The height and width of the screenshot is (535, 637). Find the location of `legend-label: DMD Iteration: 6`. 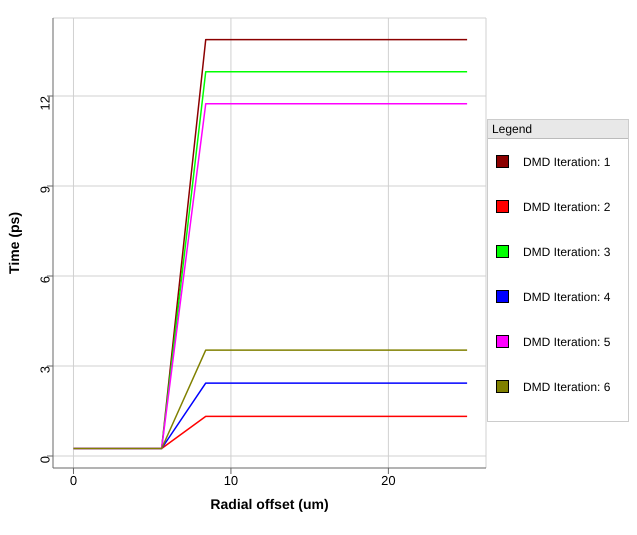

legend-label: DMD Iteration: 6 is located at coordinates (566, 387).